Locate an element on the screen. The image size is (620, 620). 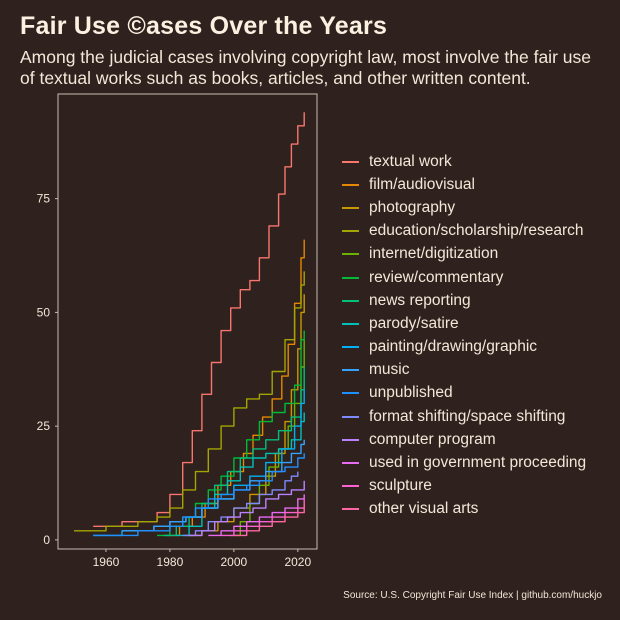
legend-label: textual work is located at coordinates (410, 161).